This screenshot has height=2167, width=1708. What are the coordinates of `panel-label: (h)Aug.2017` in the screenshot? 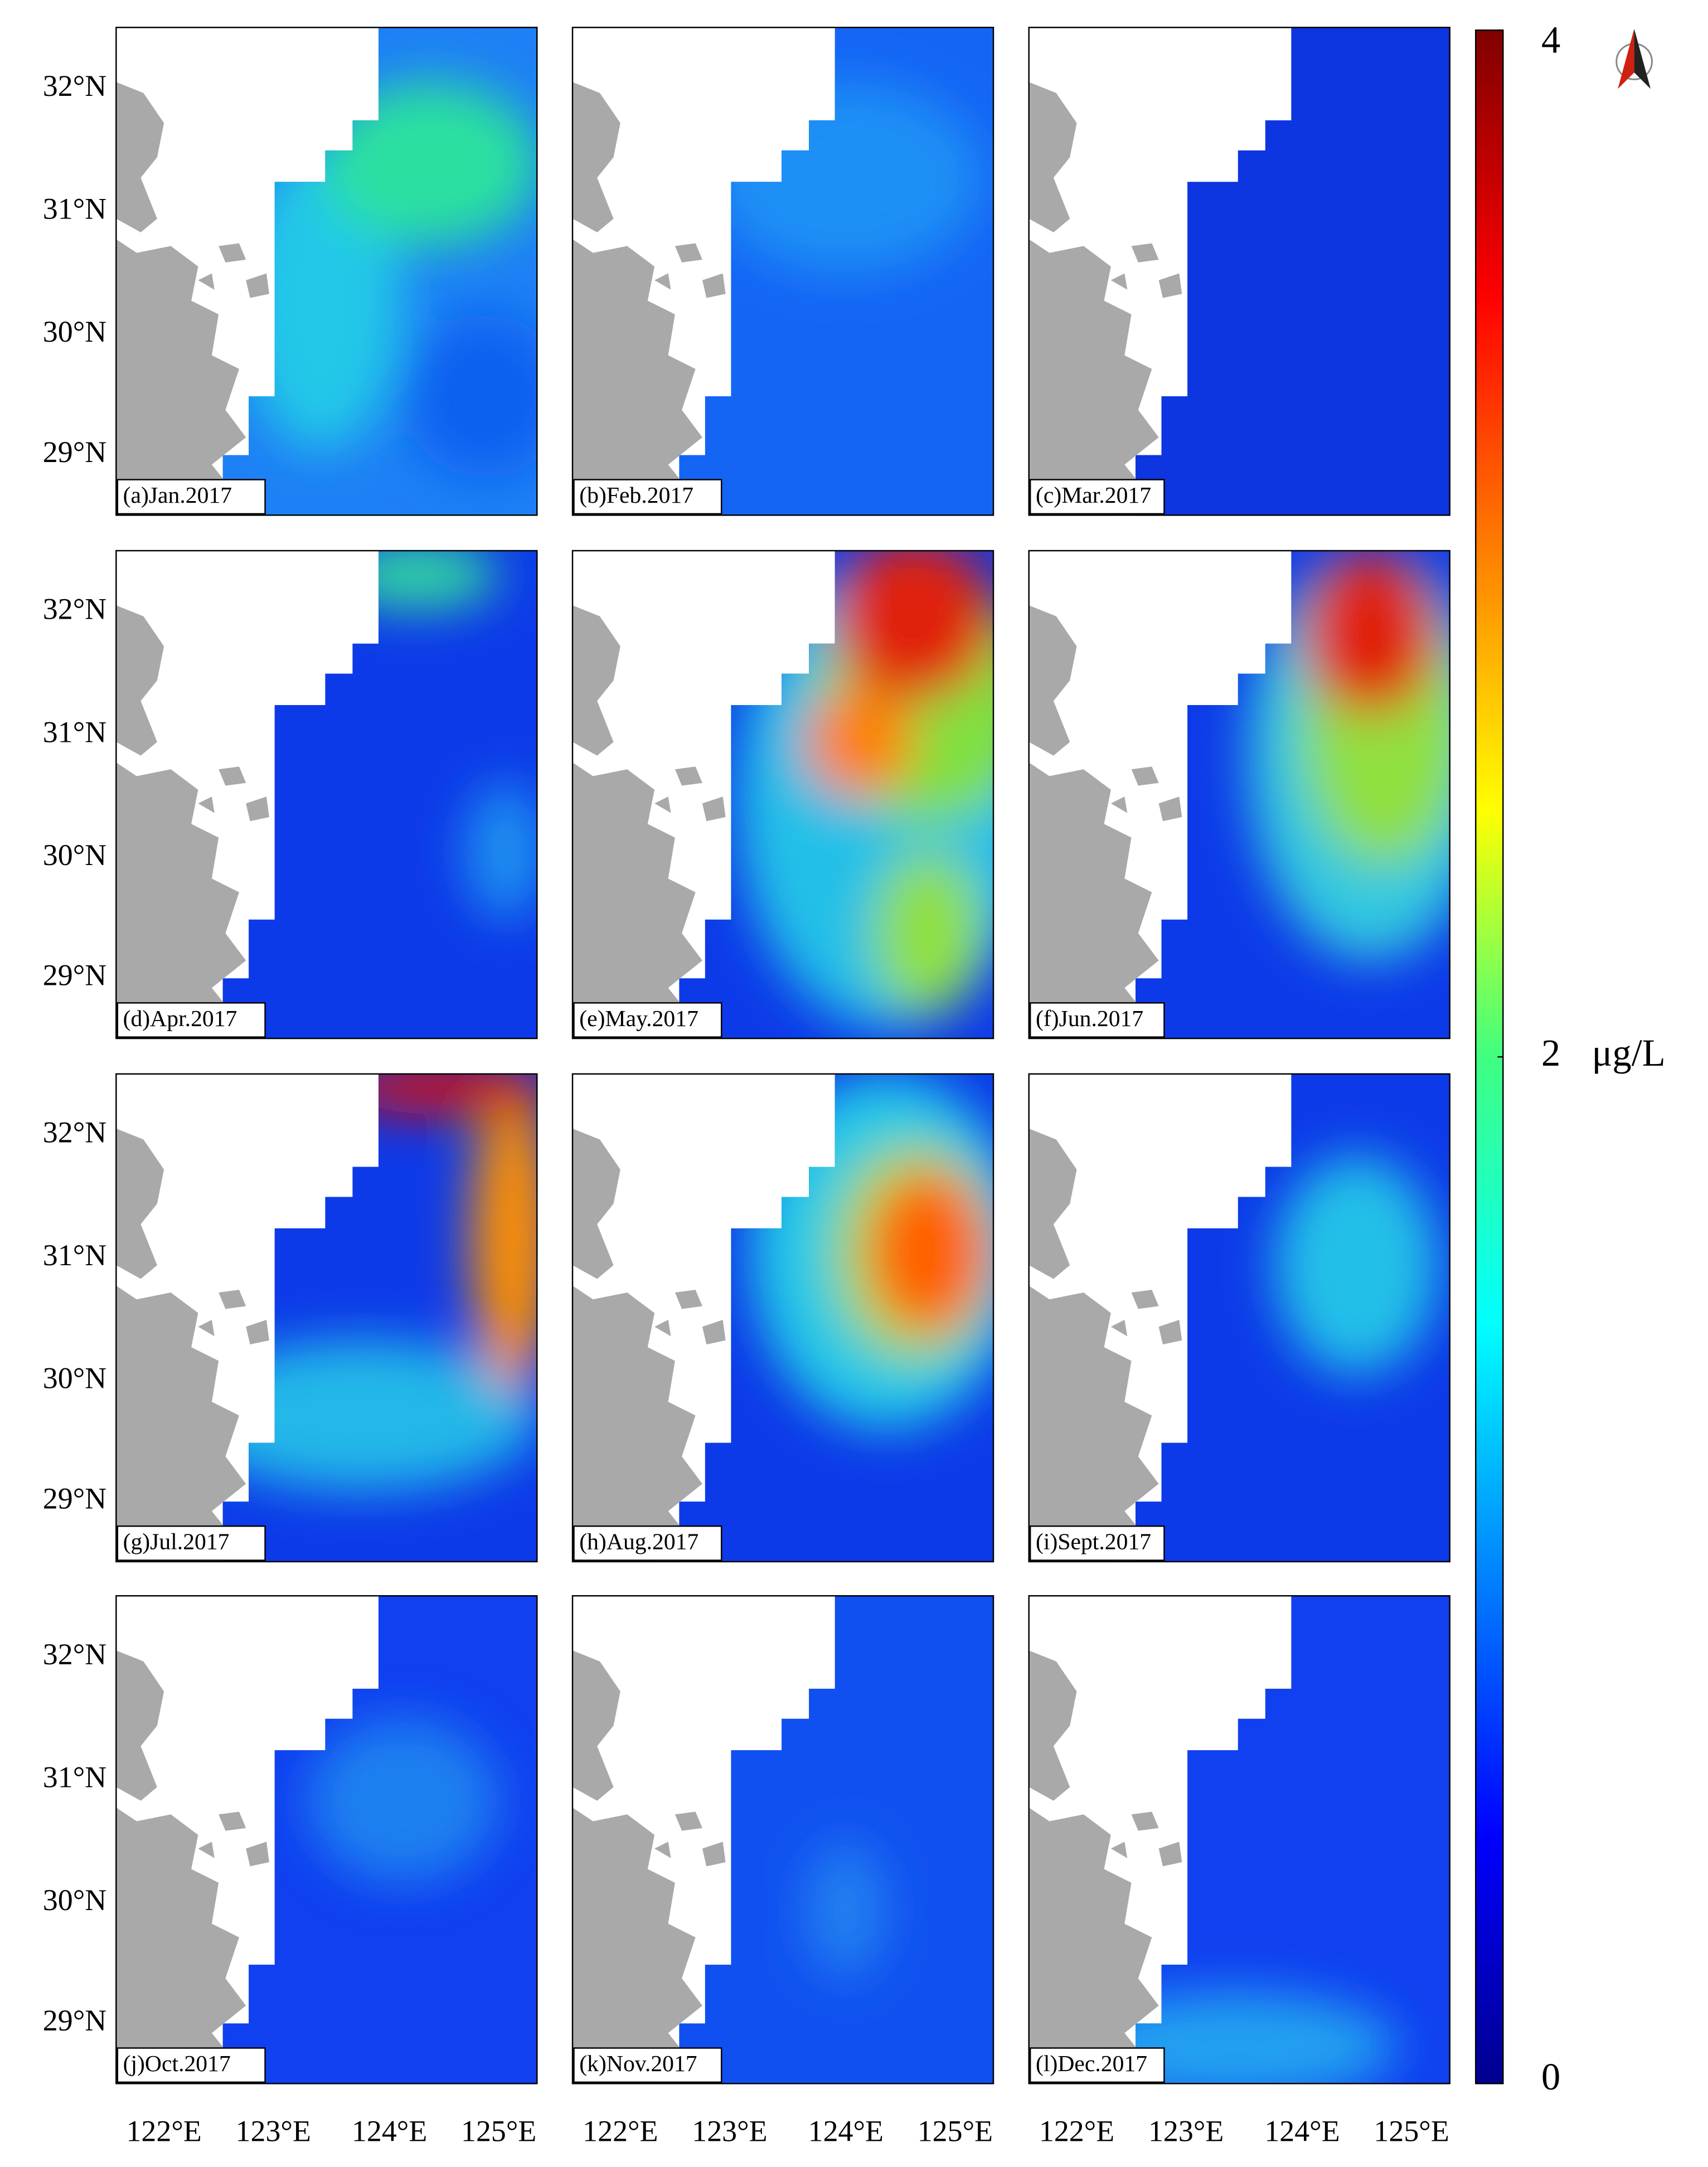 It's located at (638, 1542).